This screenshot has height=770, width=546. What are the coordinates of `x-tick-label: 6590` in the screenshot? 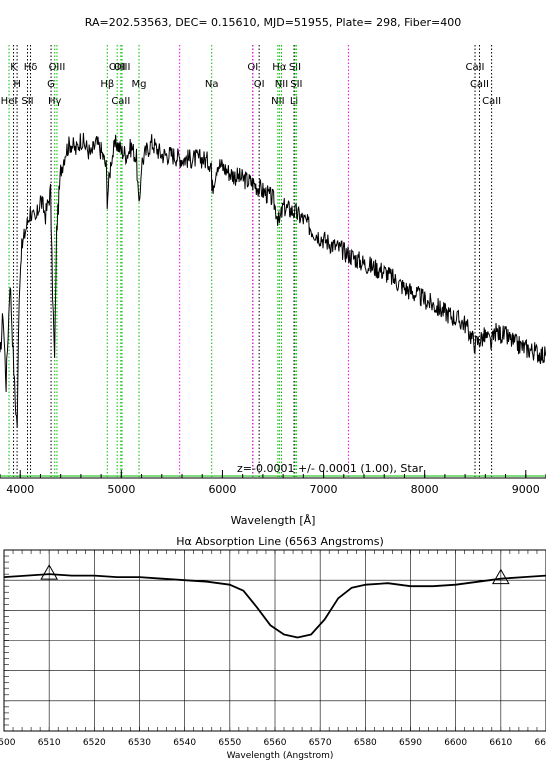 It's located at (410, 743).